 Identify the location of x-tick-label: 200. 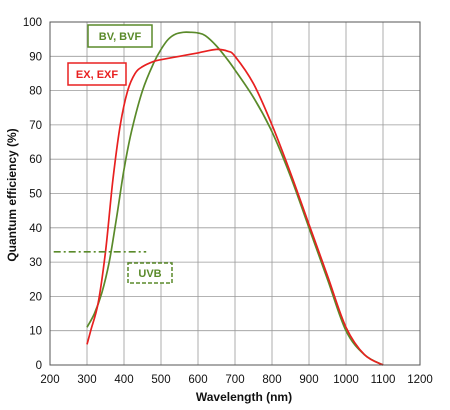
(49, 380).